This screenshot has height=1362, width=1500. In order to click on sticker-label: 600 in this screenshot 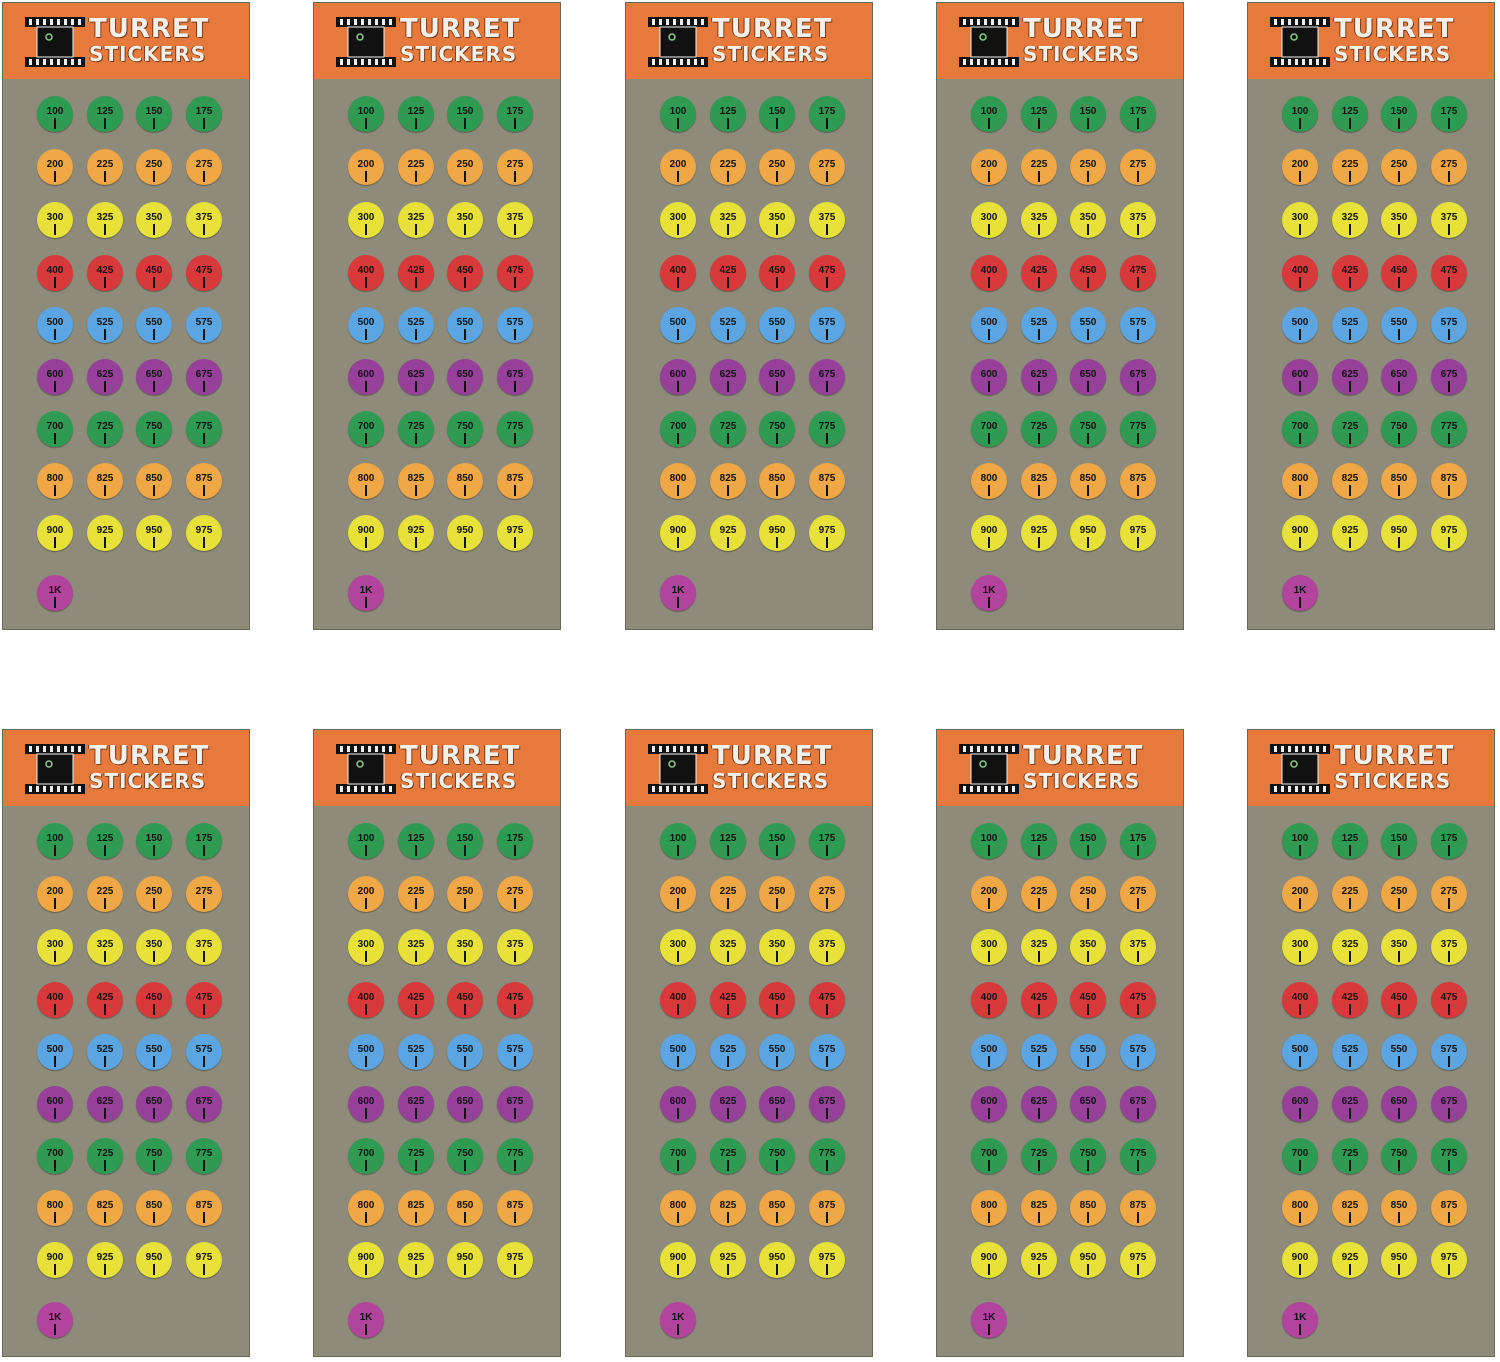, I will do `click(989, 374)`.